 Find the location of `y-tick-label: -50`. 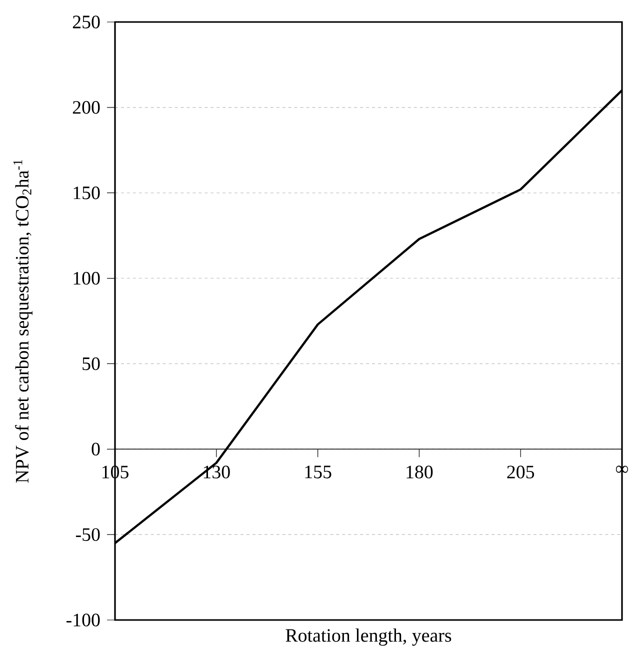

y-tick-label: -50 is located at coordinates (88, 534).